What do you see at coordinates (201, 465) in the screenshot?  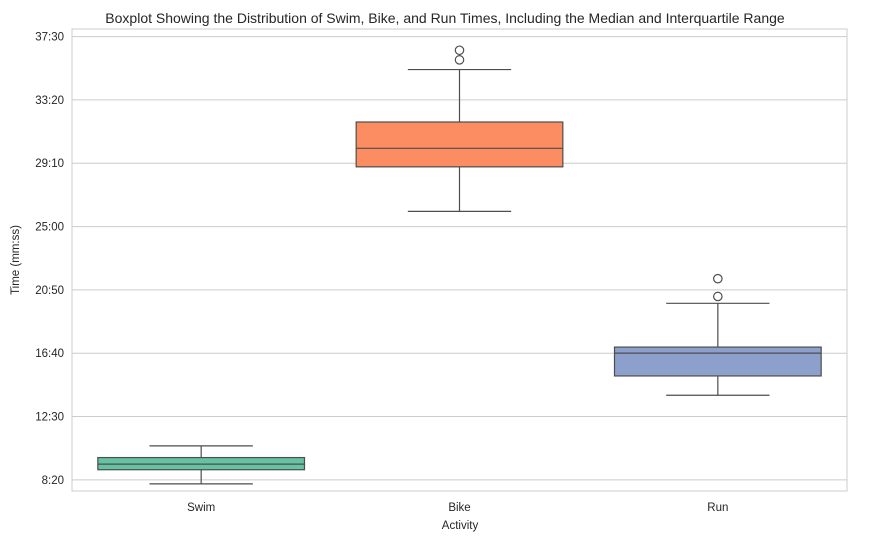 I see `box-swim` at bounding box center [201, 465].